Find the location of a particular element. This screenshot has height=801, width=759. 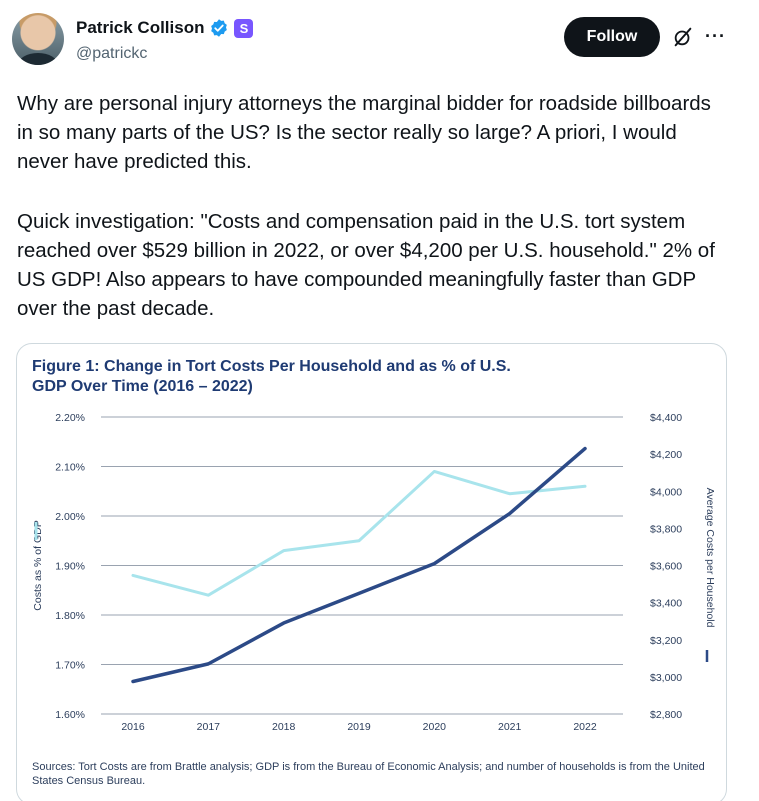

left-axis-tick-label: 1.80% is located at coordinates (70, 616).